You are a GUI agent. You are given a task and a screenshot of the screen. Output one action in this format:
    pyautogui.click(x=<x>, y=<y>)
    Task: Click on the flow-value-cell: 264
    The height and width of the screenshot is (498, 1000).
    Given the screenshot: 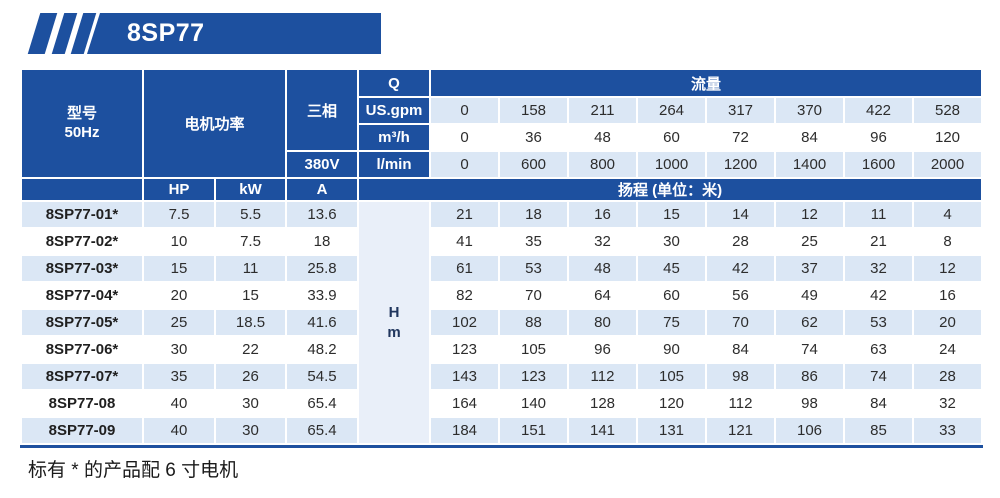 What is the action you would take?
    pyautogui.click(x=672, y=110)
    